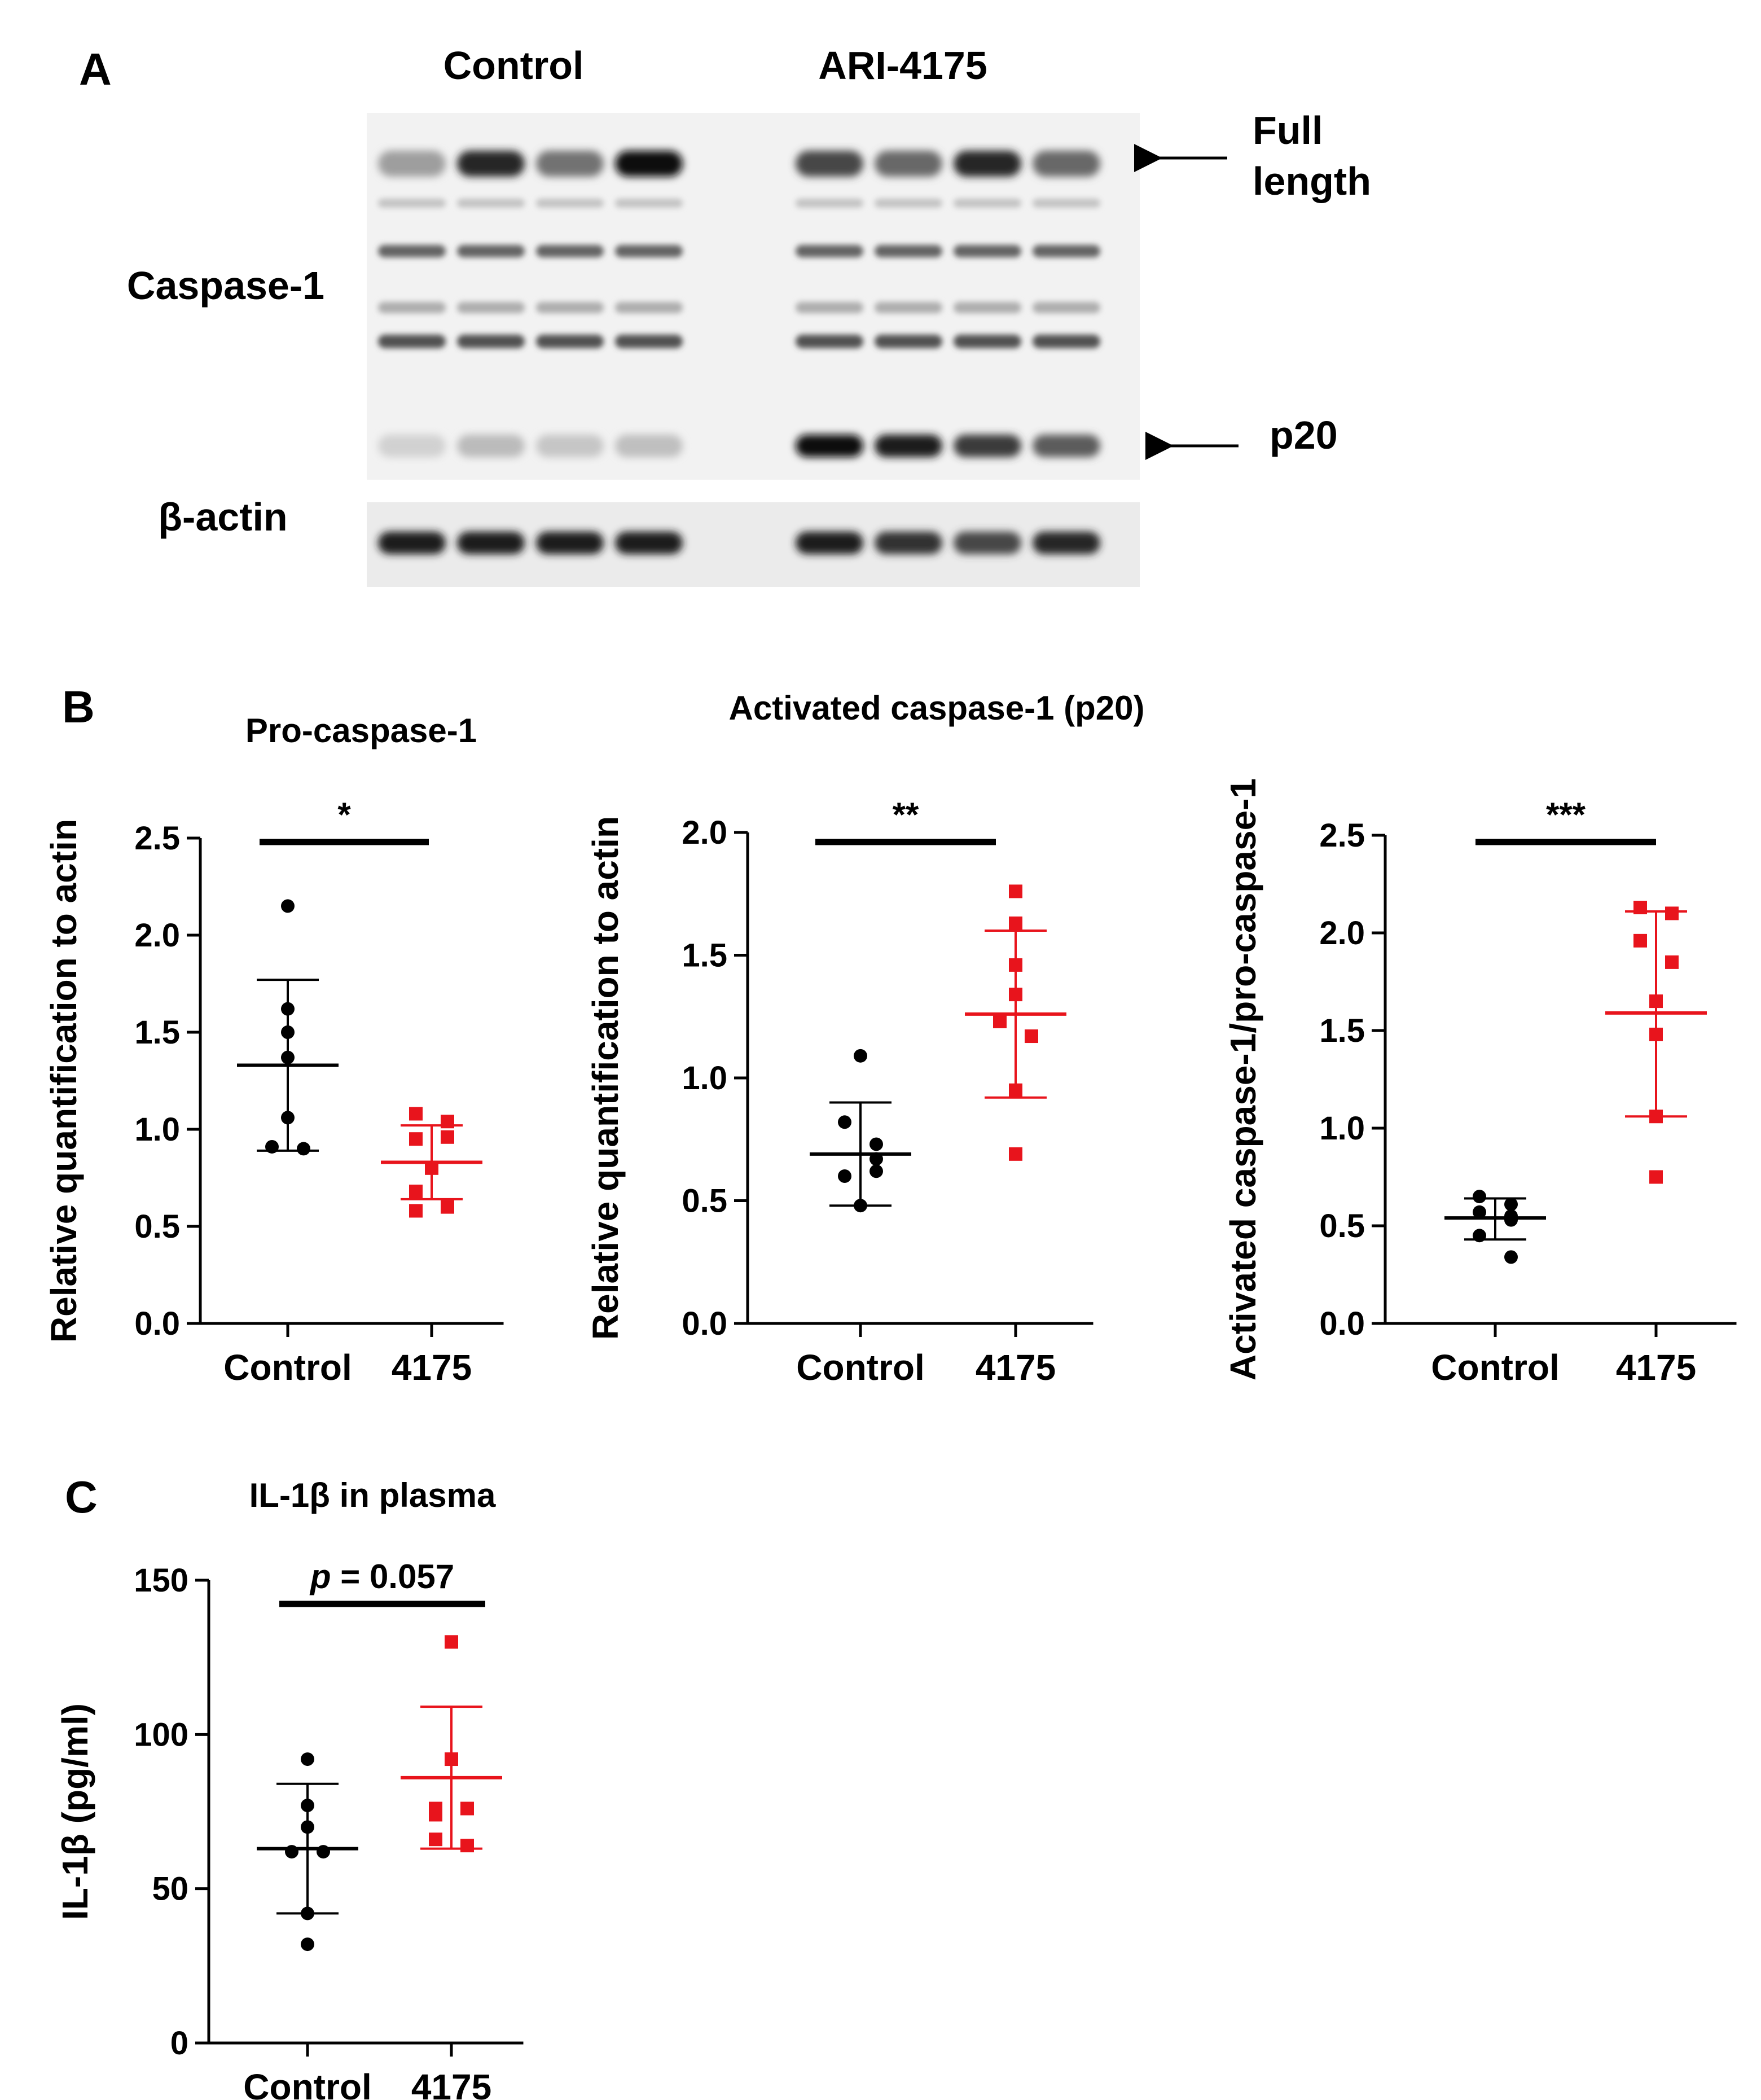 The width and height of the screenshot is (1761, 2100). I want to click on significance-label: p = 0.057, so click(381, 1576).